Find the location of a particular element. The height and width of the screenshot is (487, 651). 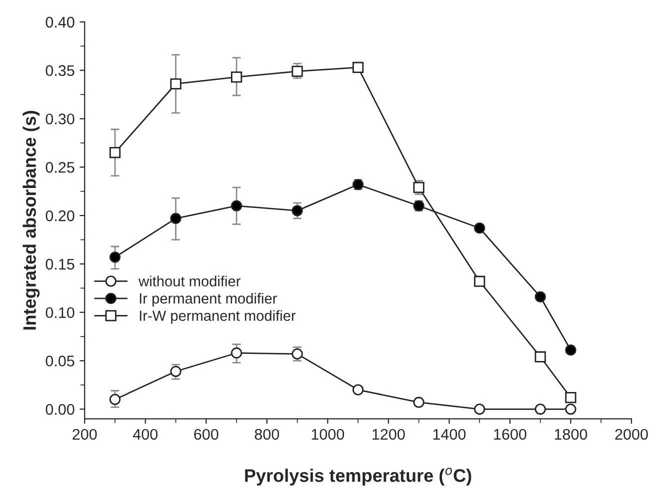

x-tick-label: 1200 is located at coordinates (388, 434).